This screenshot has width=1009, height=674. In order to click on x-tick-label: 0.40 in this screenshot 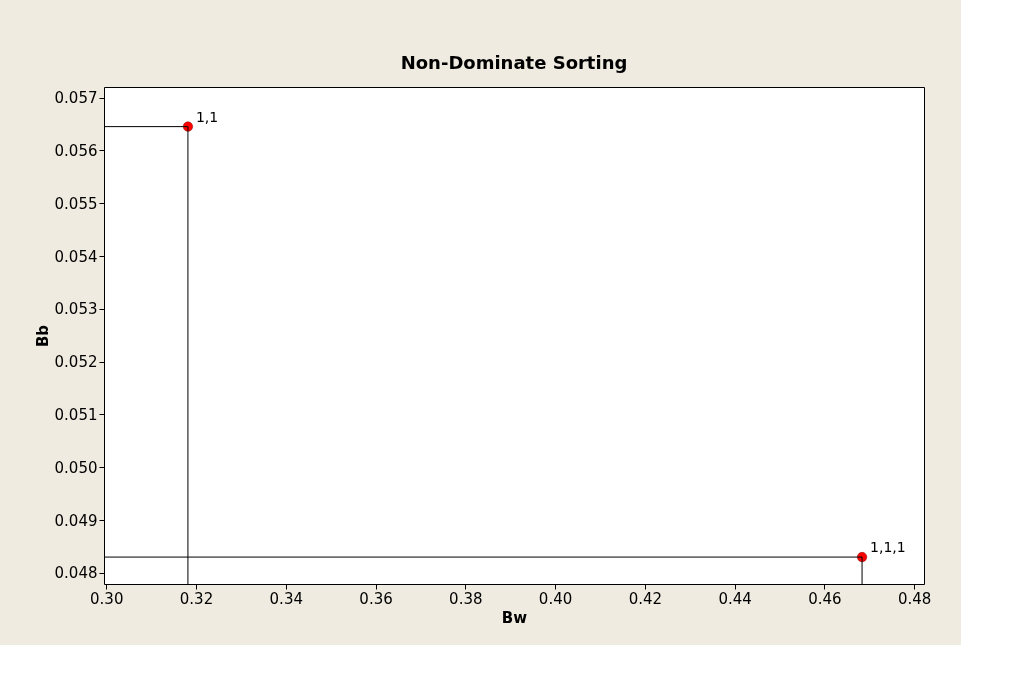, I will do `click(555, 598)`.